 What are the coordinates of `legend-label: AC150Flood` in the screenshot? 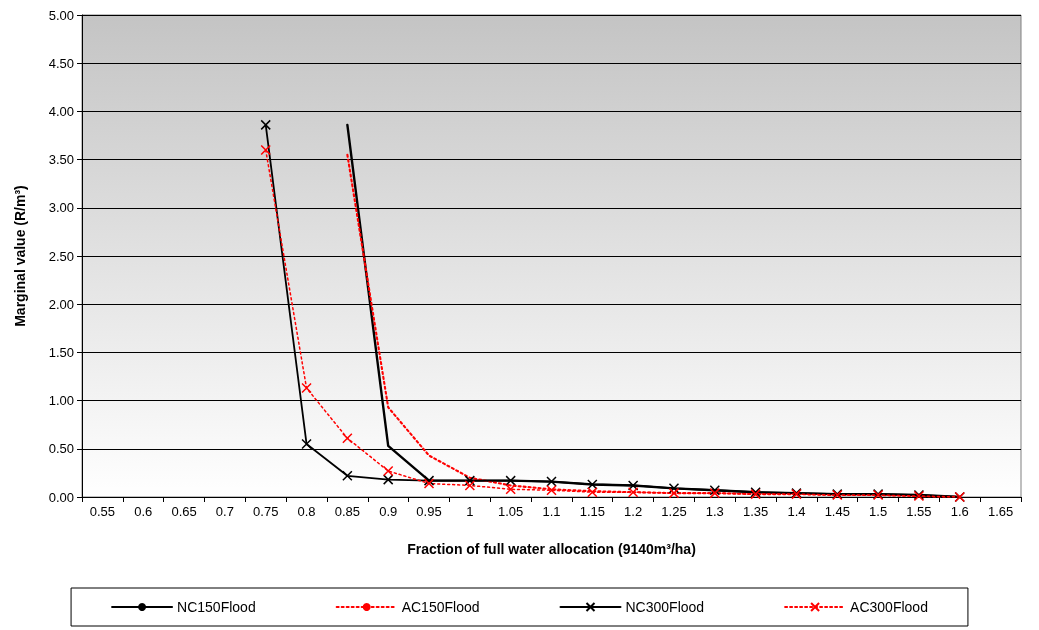 It's located at (440, 607).